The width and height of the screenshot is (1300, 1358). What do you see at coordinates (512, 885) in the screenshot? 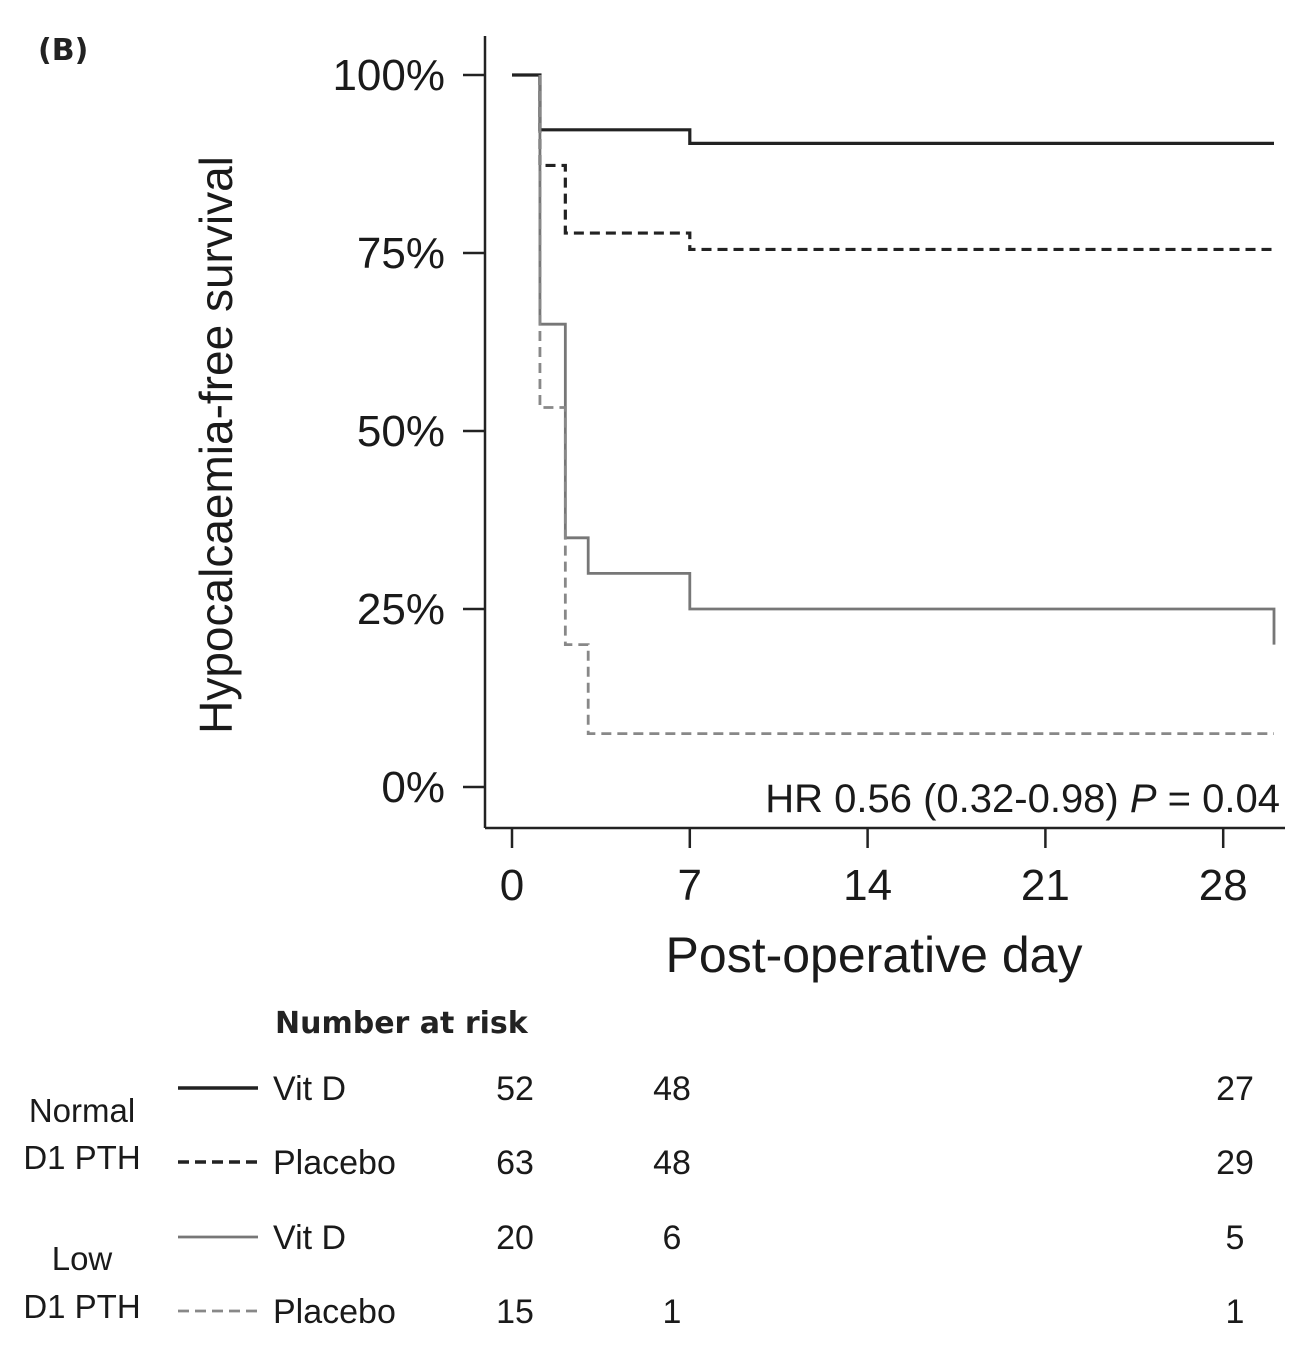
I see `x-tick-label: 0` at bounding box center [512, 885].